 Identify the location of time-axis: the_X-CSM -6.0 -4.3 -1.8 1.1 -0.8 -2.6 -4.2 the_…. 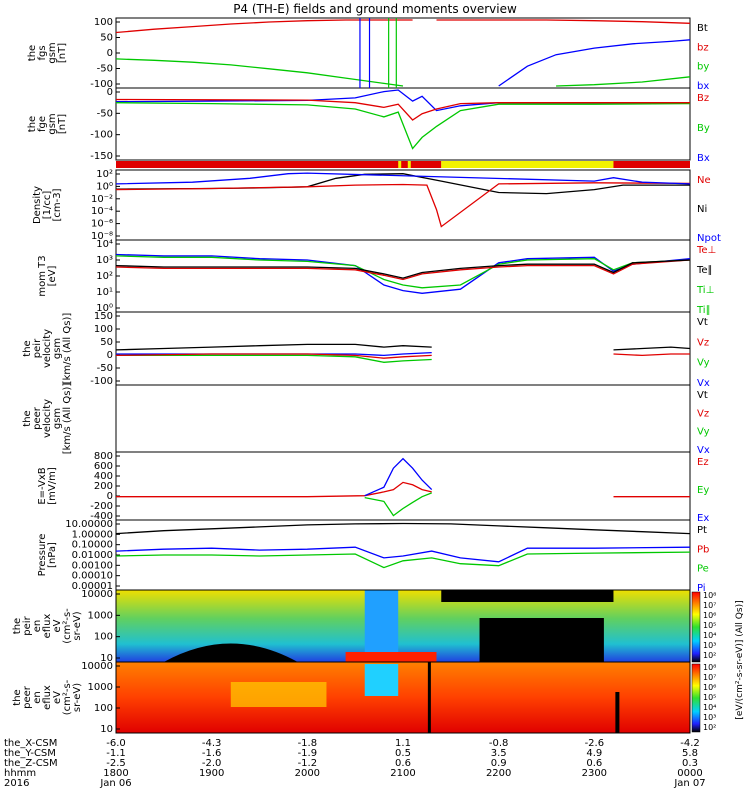
(355, 763).